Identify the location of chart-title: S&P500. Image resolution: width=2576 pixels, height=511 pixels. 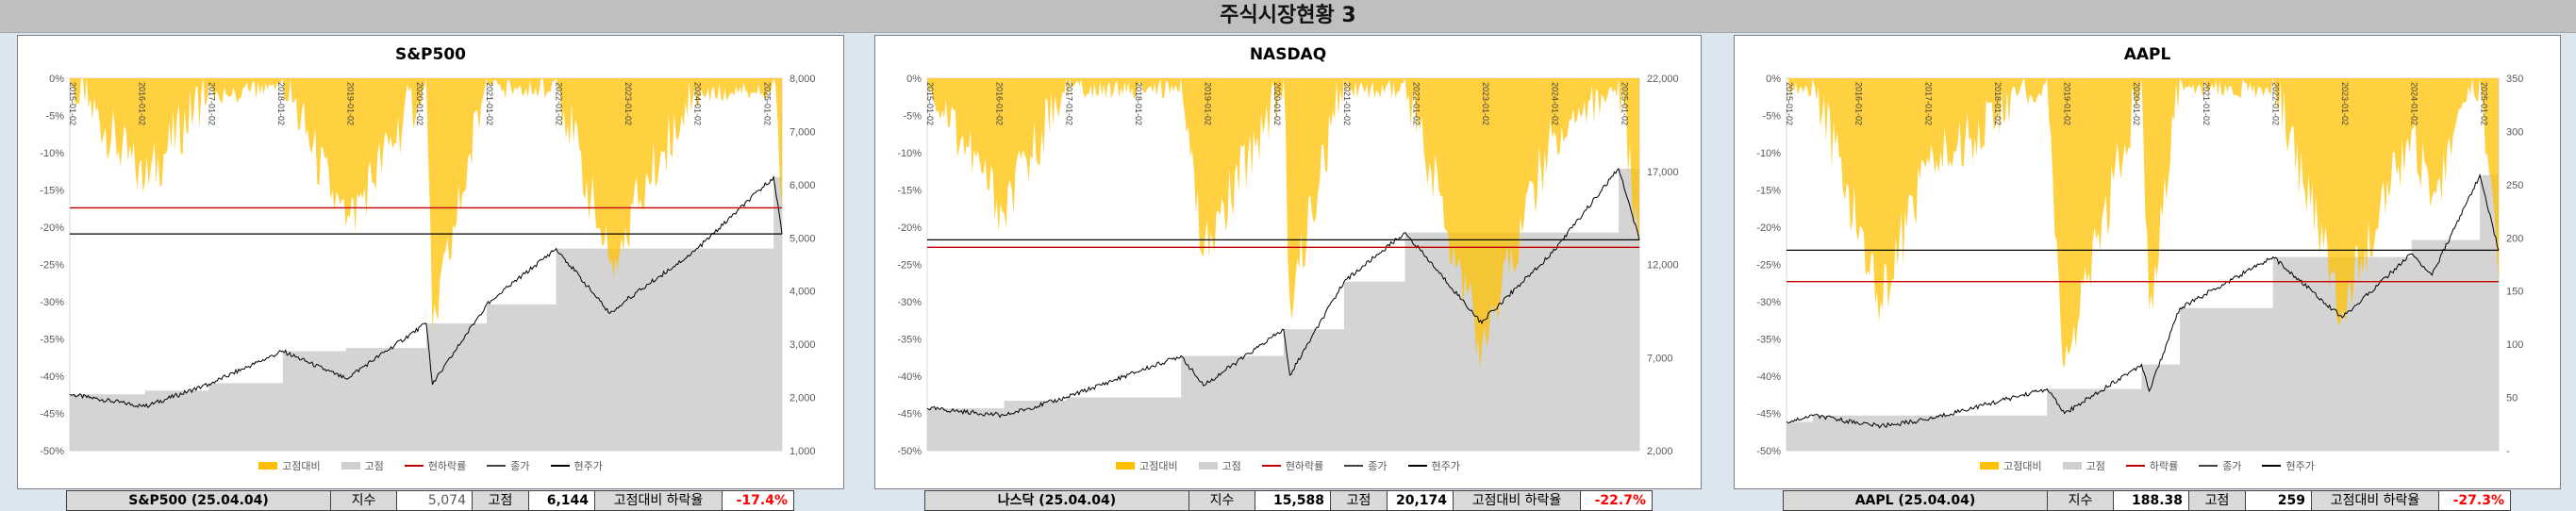
(430, 55).